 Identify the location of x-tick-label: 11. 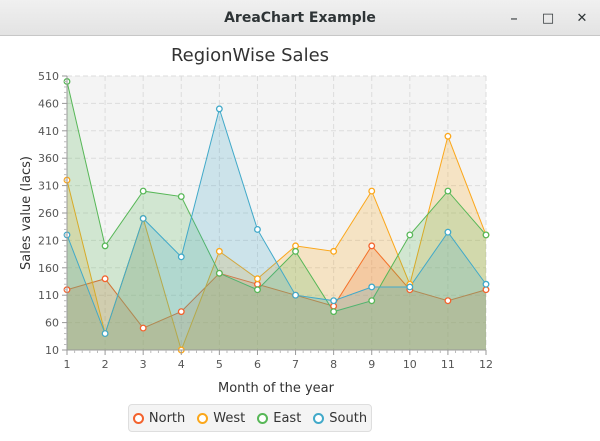
(448, 364).